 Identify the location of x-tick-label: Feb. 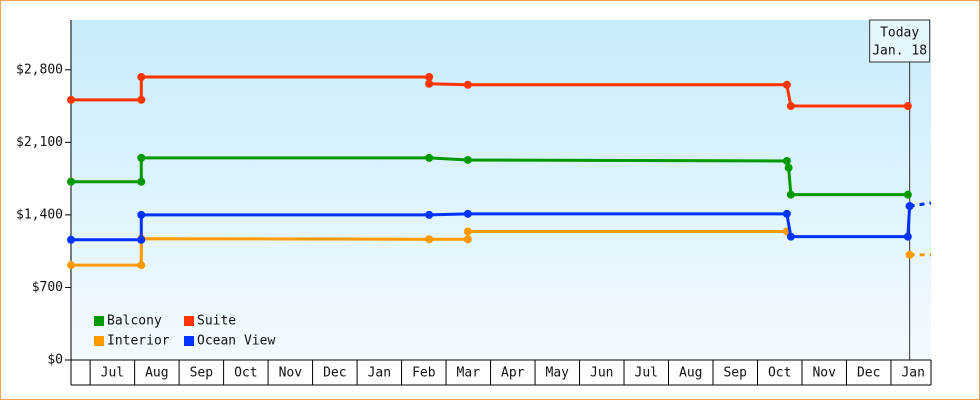
(424, 373).